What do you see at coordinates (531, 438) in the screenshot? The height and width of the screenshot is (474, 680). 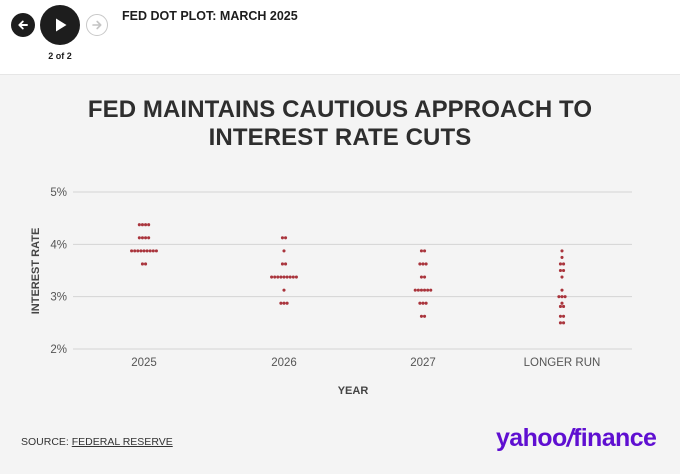 I see `logo-text-yahoo: yahoo` at bounding box center [531, 438].